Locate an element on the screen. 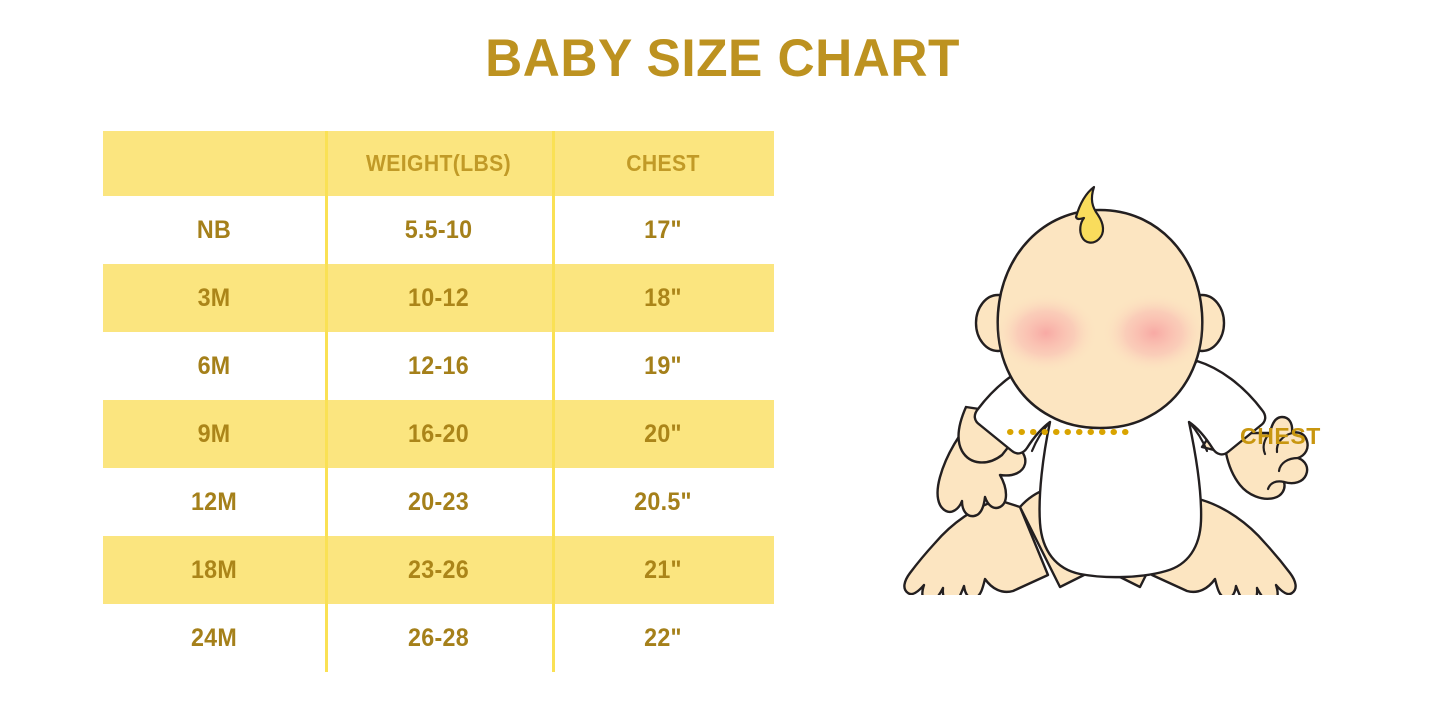 The height and width of the screenshot is (723, 1445). cell-size: NB is located at coordinates (214, 229).